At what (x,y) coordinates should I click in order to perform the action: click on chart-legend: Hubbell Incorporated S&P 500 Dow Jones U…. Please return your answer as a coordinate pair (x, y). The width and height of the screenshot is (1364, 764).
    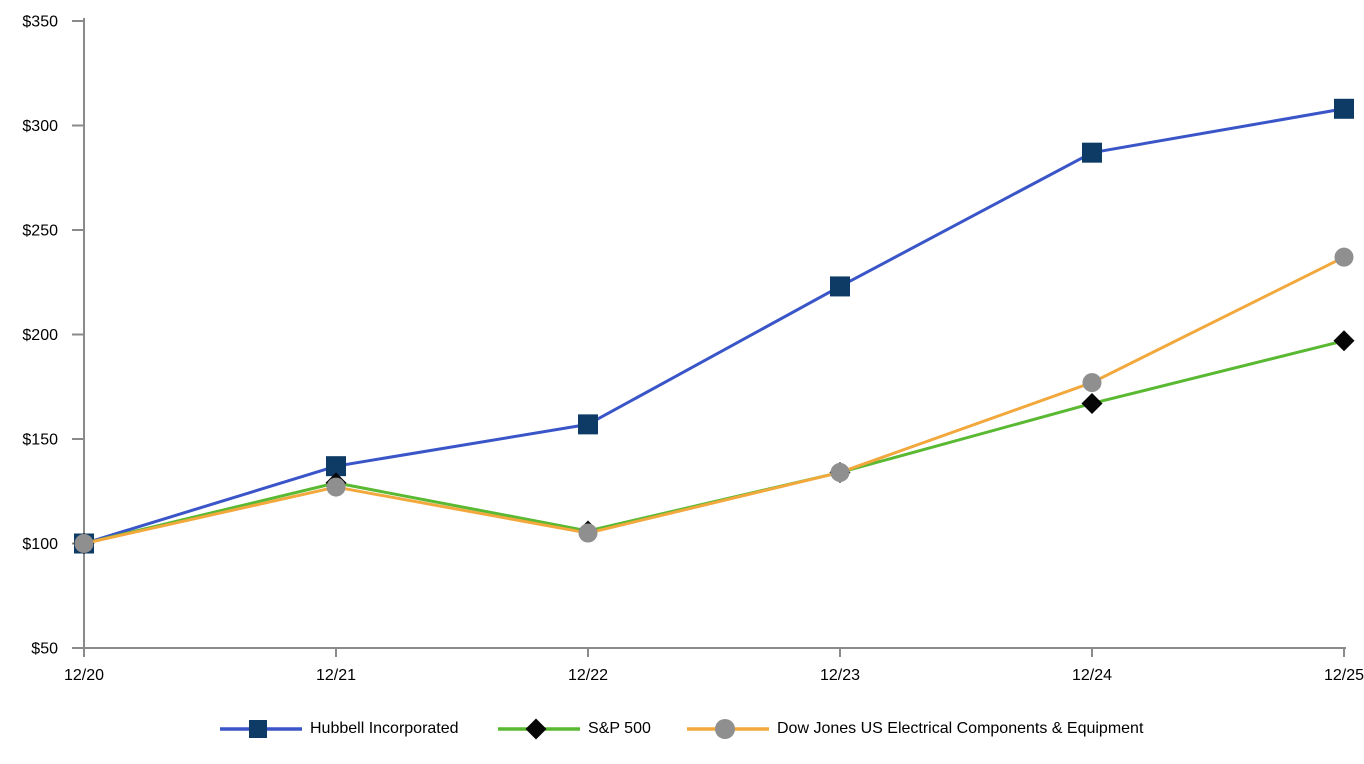
    Looking at the image, I should click on (682, 730).